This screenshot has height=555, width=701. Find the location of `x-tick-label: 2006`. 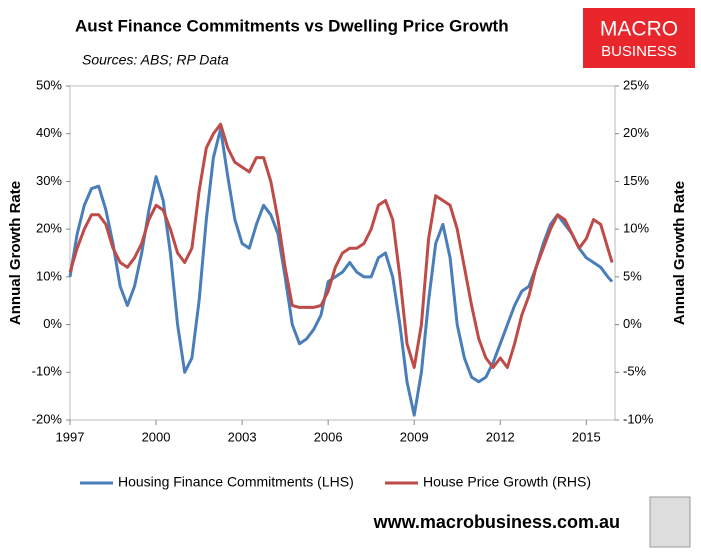

x-tick-label: 2006 is located at coordinates (328, 436).